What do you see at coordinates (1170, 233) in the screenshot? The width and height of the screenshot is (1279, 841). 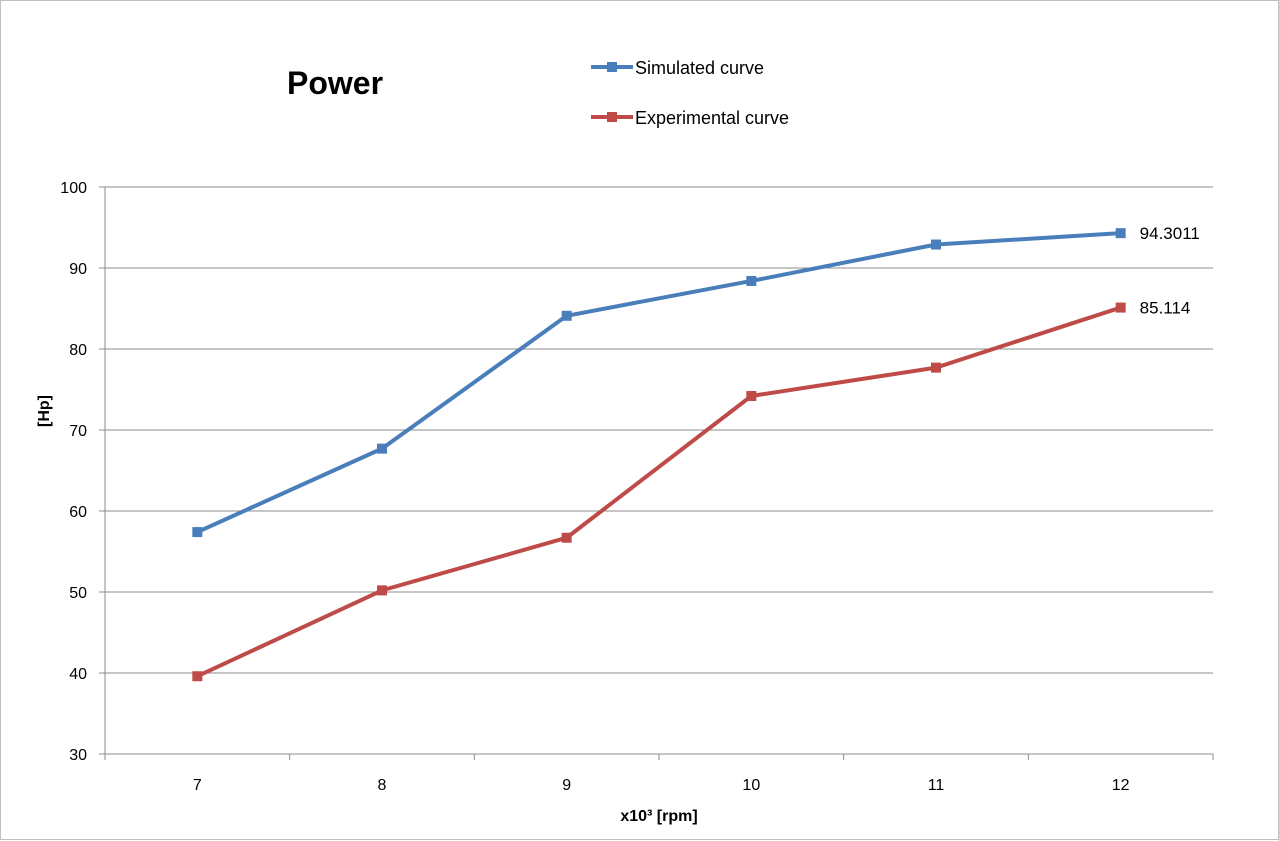 I see `data-label: 94.3011` at bounding box center [1170, 233].